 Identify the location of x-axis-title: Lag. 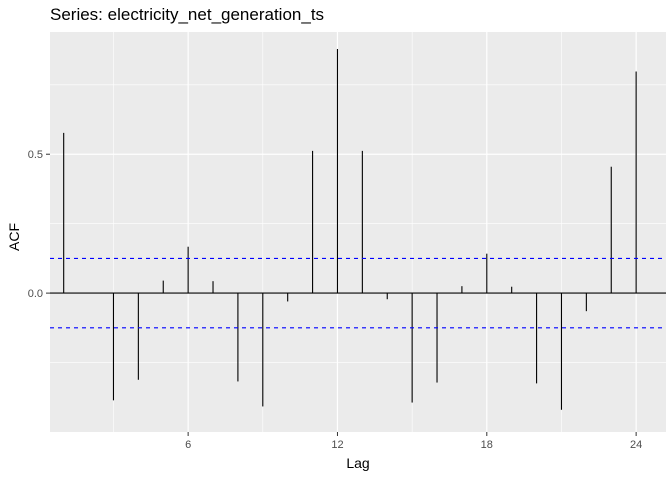
(357, 463).